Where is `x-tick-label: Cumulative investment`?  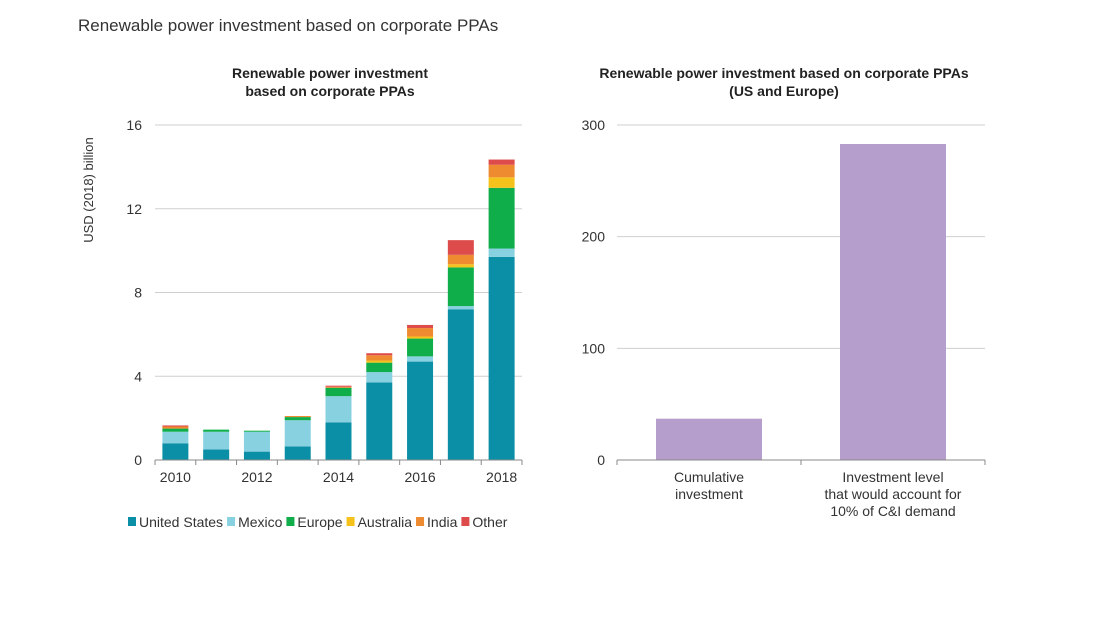 x-tick-label: Cumulative investment is located at coordinates (709, 485).